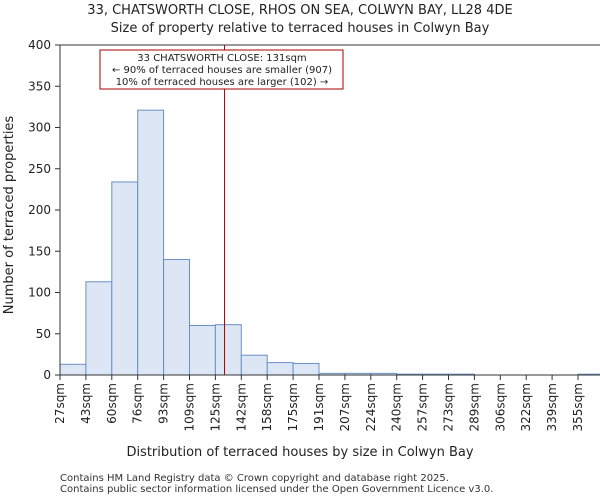  Describe the element at coordinates (43, 334) in the screenshot. I see `y-tick-label: 50` at that location.